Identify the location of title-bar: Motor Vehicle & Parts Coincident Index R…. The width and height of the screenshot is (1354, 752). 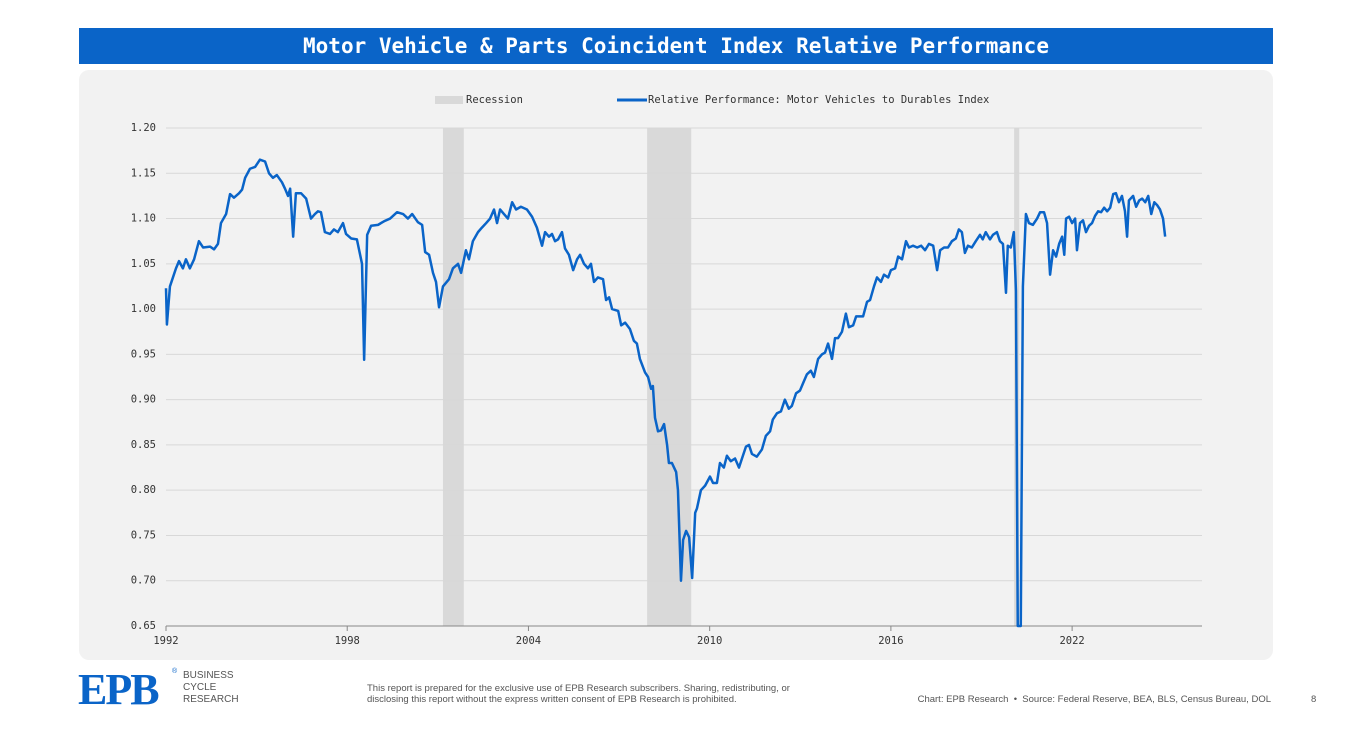
(676, 46).